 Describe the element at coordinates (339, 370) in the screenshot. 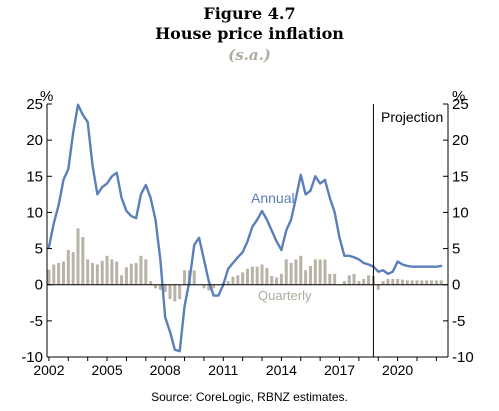

I see `x-tick-label: 2017` at that location.